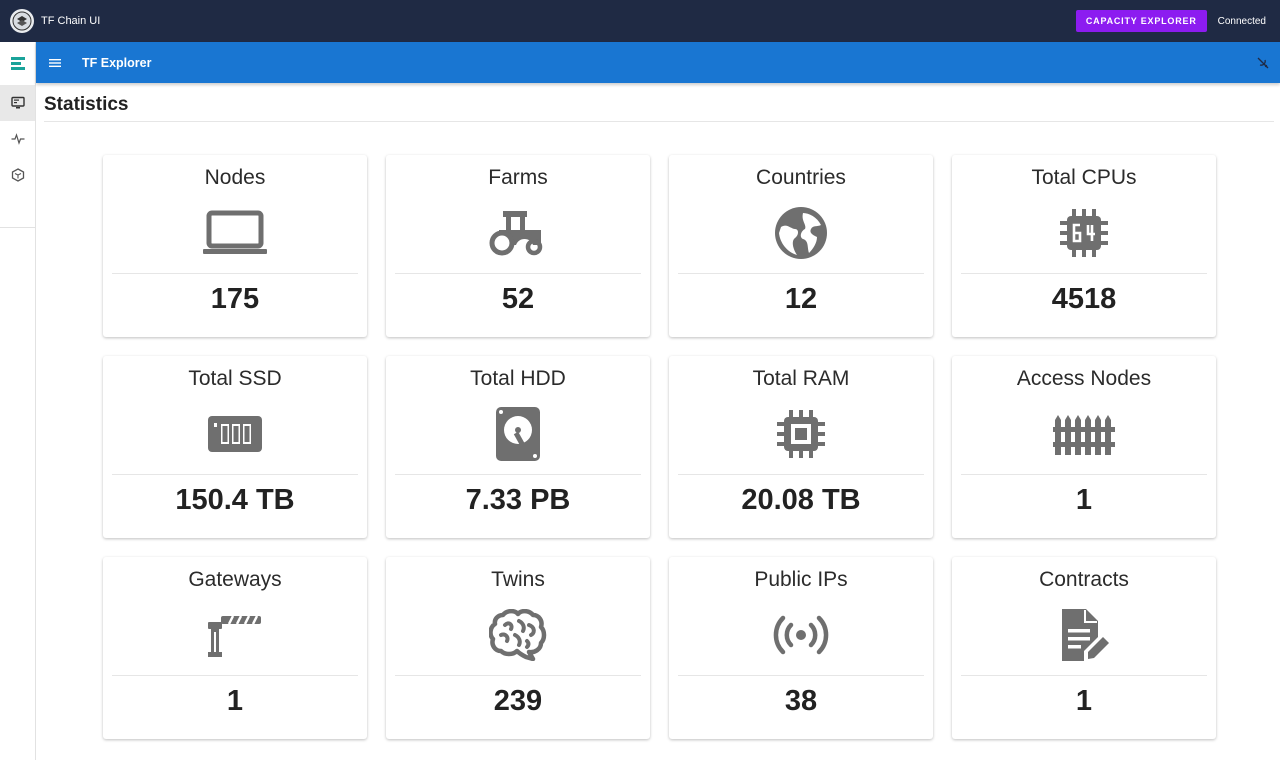 The width and height of the screenshot is (1280, 760). Describe the element at coordinates (1263, 63) in the screenshot. I see `theme-toggle-icon` at that location.